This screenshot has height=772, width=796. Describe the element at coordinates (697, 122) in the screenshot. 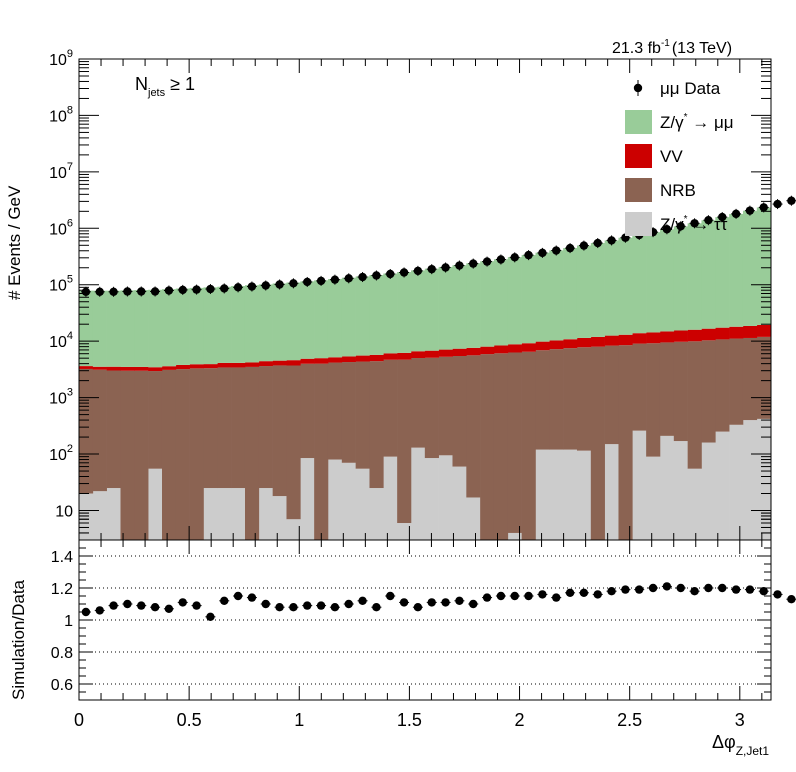

I see `legend-label: Z/γ* → μμ` at that location.